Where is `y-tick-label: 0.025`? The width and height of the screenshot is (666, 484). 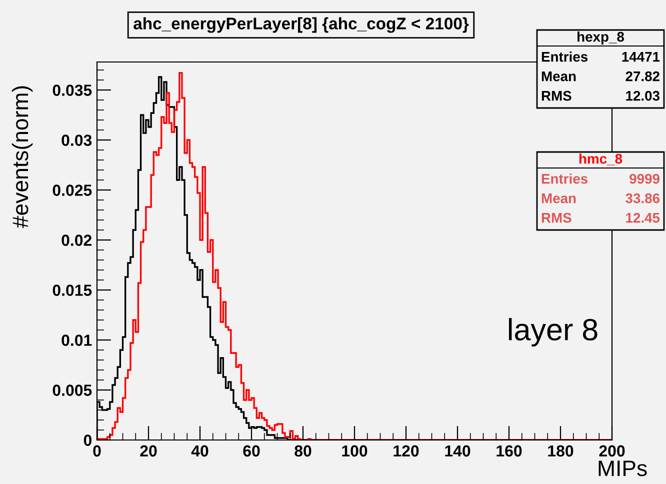
y-tick-label: 0.025 is located at coordinates (72, 190).